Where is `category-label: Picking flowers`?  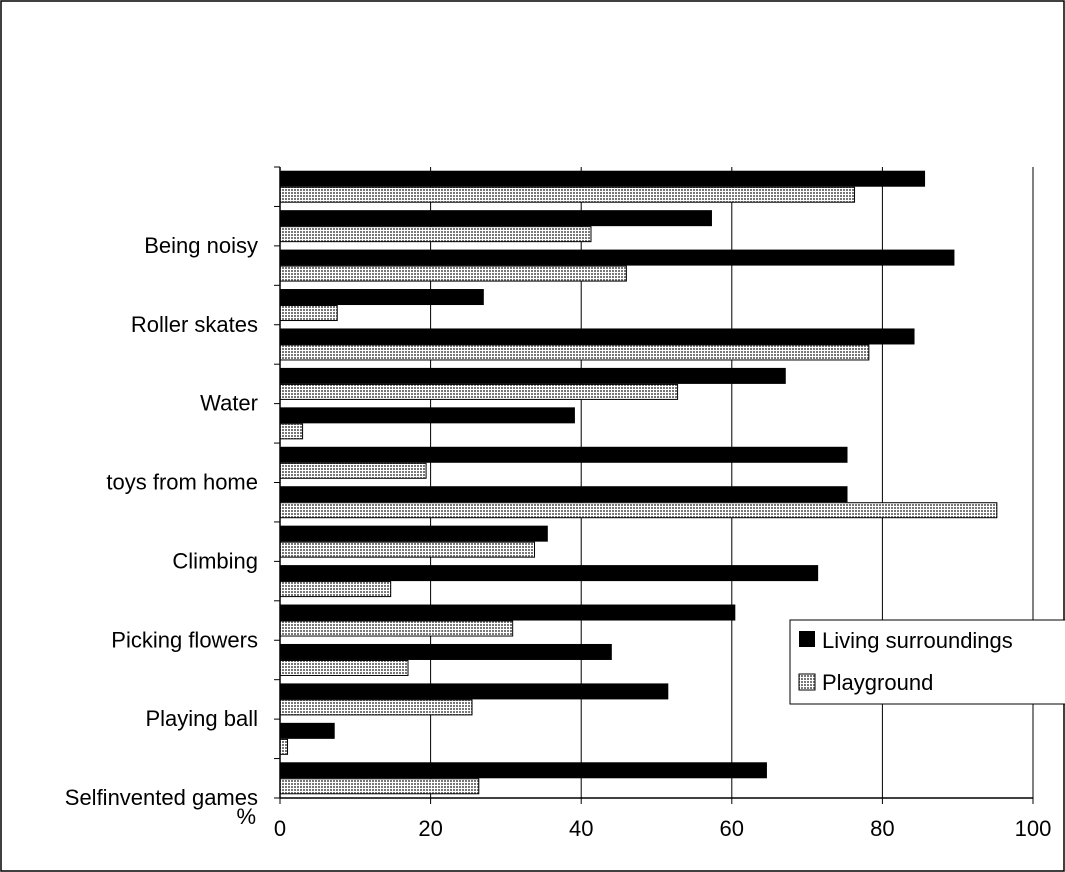
category-label: Picking flowers is located at coordinates (184, 639).